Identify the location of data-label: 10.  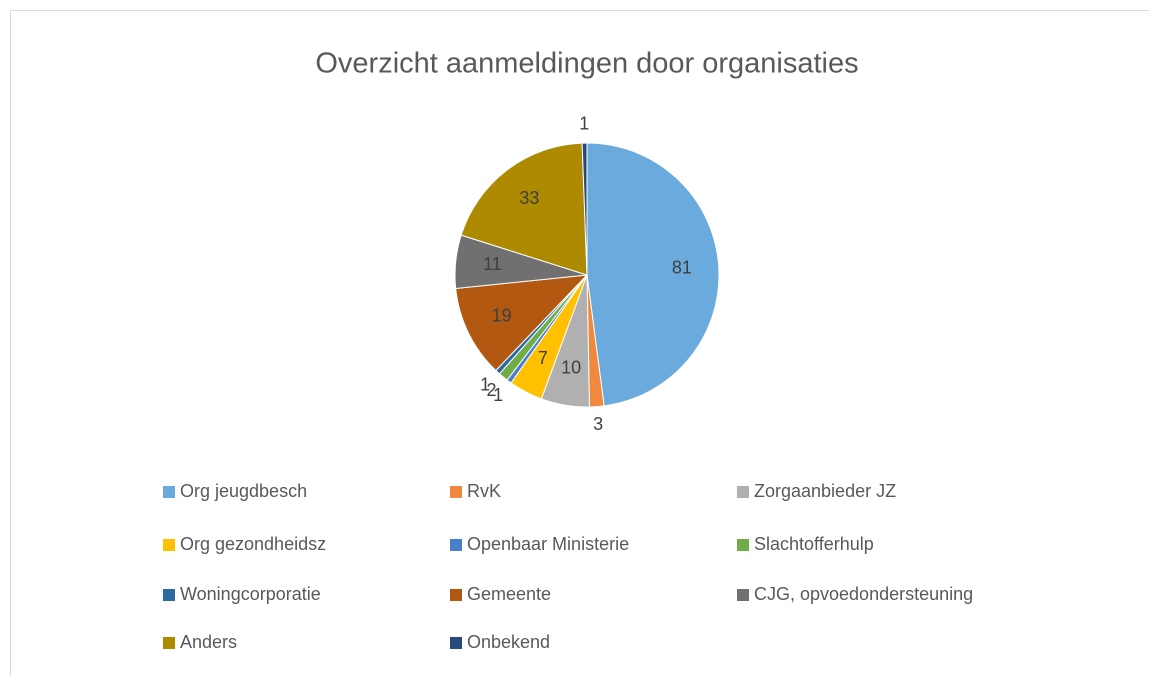
(571, 367).